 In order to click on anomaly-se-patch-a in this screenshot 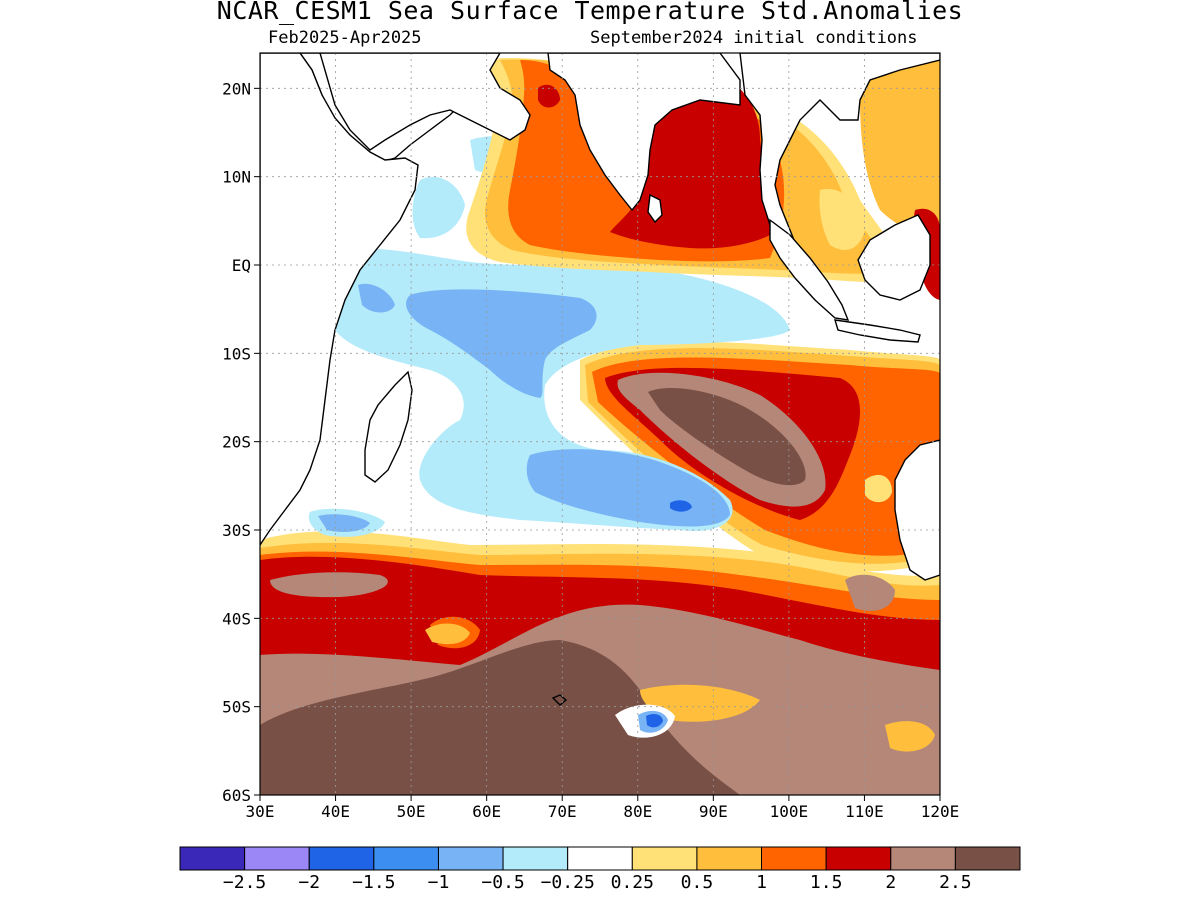, I will do `click(878, 488)`.